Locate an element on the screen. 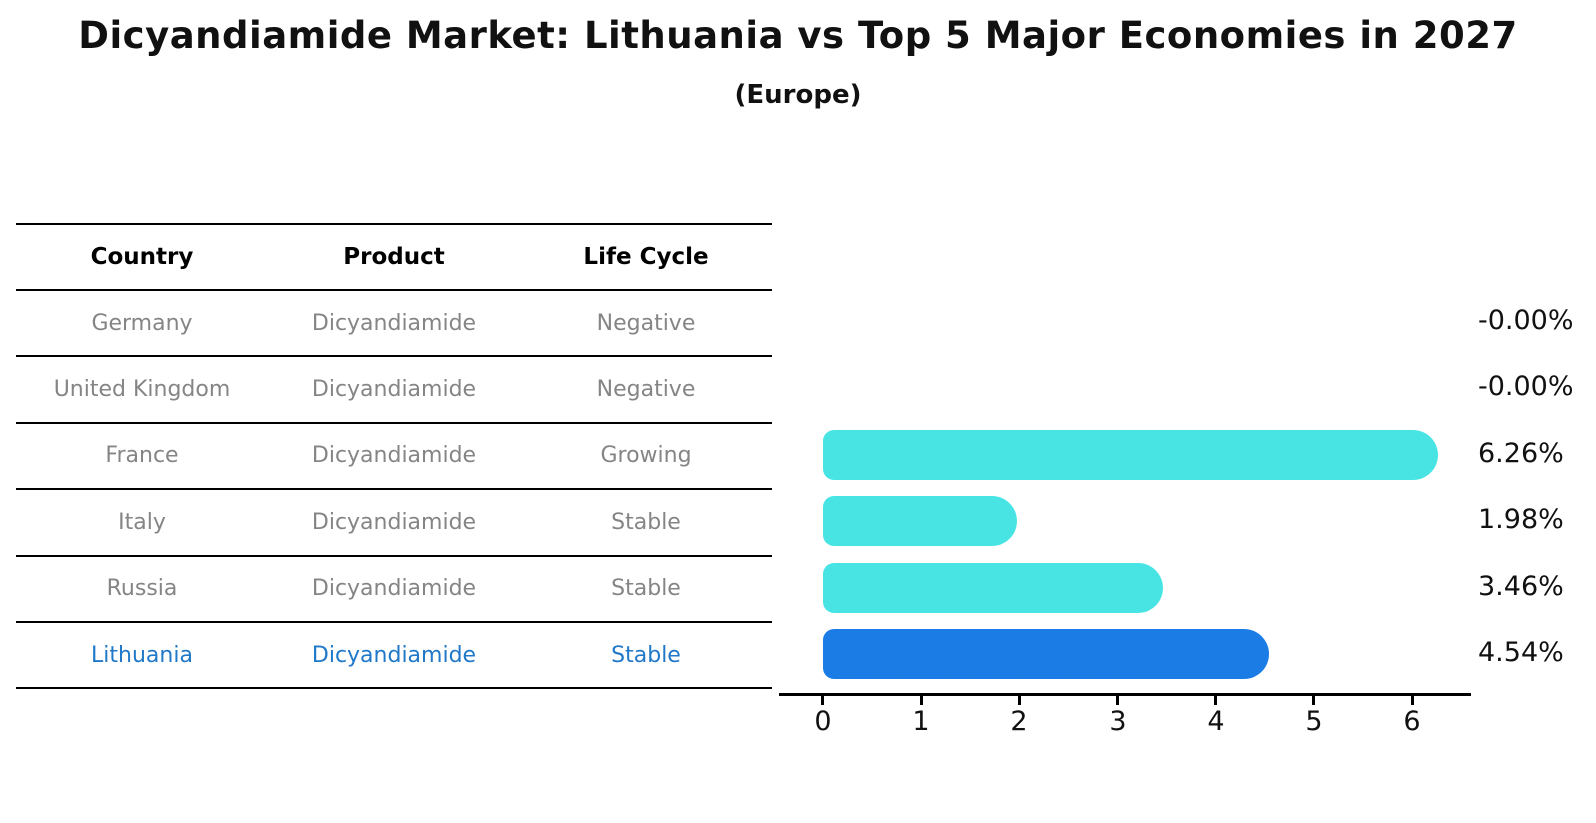 Image resolution: width=1596 pixels, height=823 pixels. column-header-product: Product is located at coordinates (394, 257).